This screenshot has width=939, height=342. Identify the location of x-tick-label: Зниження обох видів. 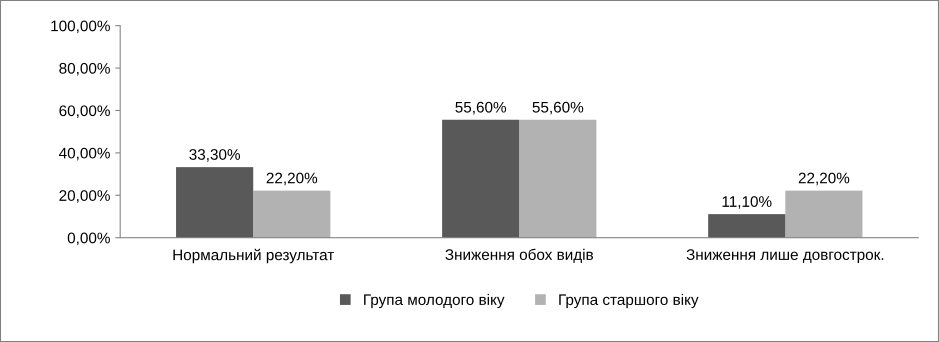
(519, 255).